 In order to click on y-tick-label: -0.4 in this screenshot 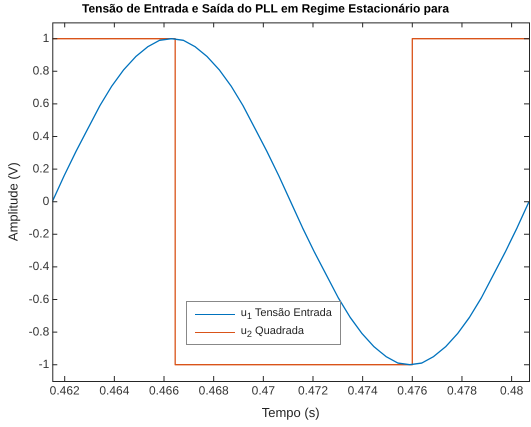, I will do `click(39, 266)`.